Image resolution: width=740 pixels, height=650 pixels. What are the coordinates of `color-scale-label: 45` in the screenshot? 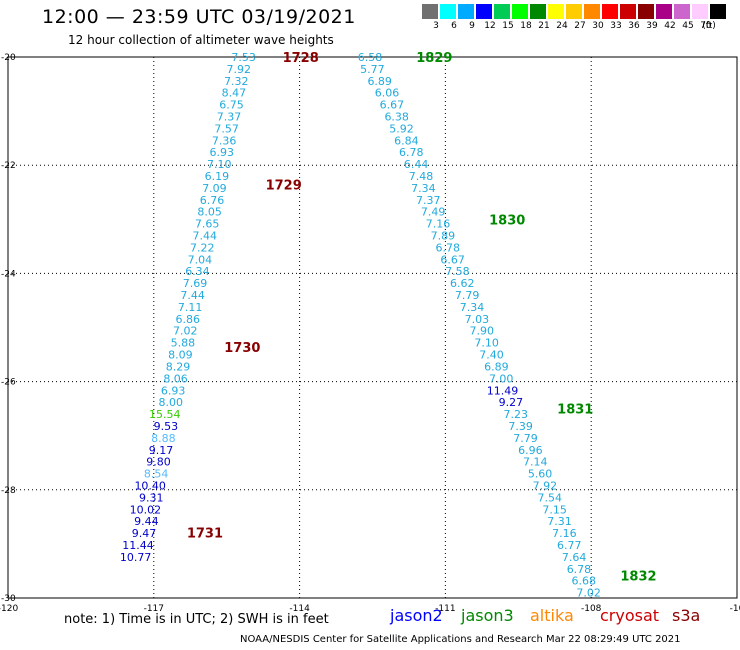 It's located at (688, 26).